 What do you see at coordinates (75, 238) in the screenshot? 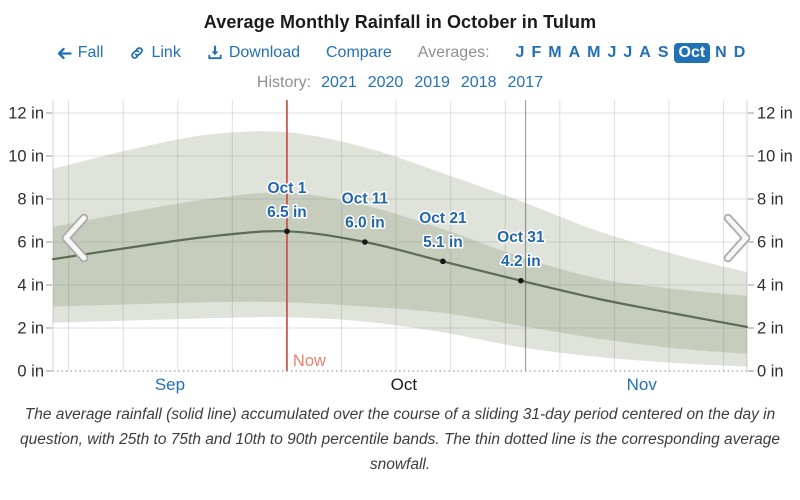
I see `scroll-left-chevron-icon` at bounding box center [75, 238].